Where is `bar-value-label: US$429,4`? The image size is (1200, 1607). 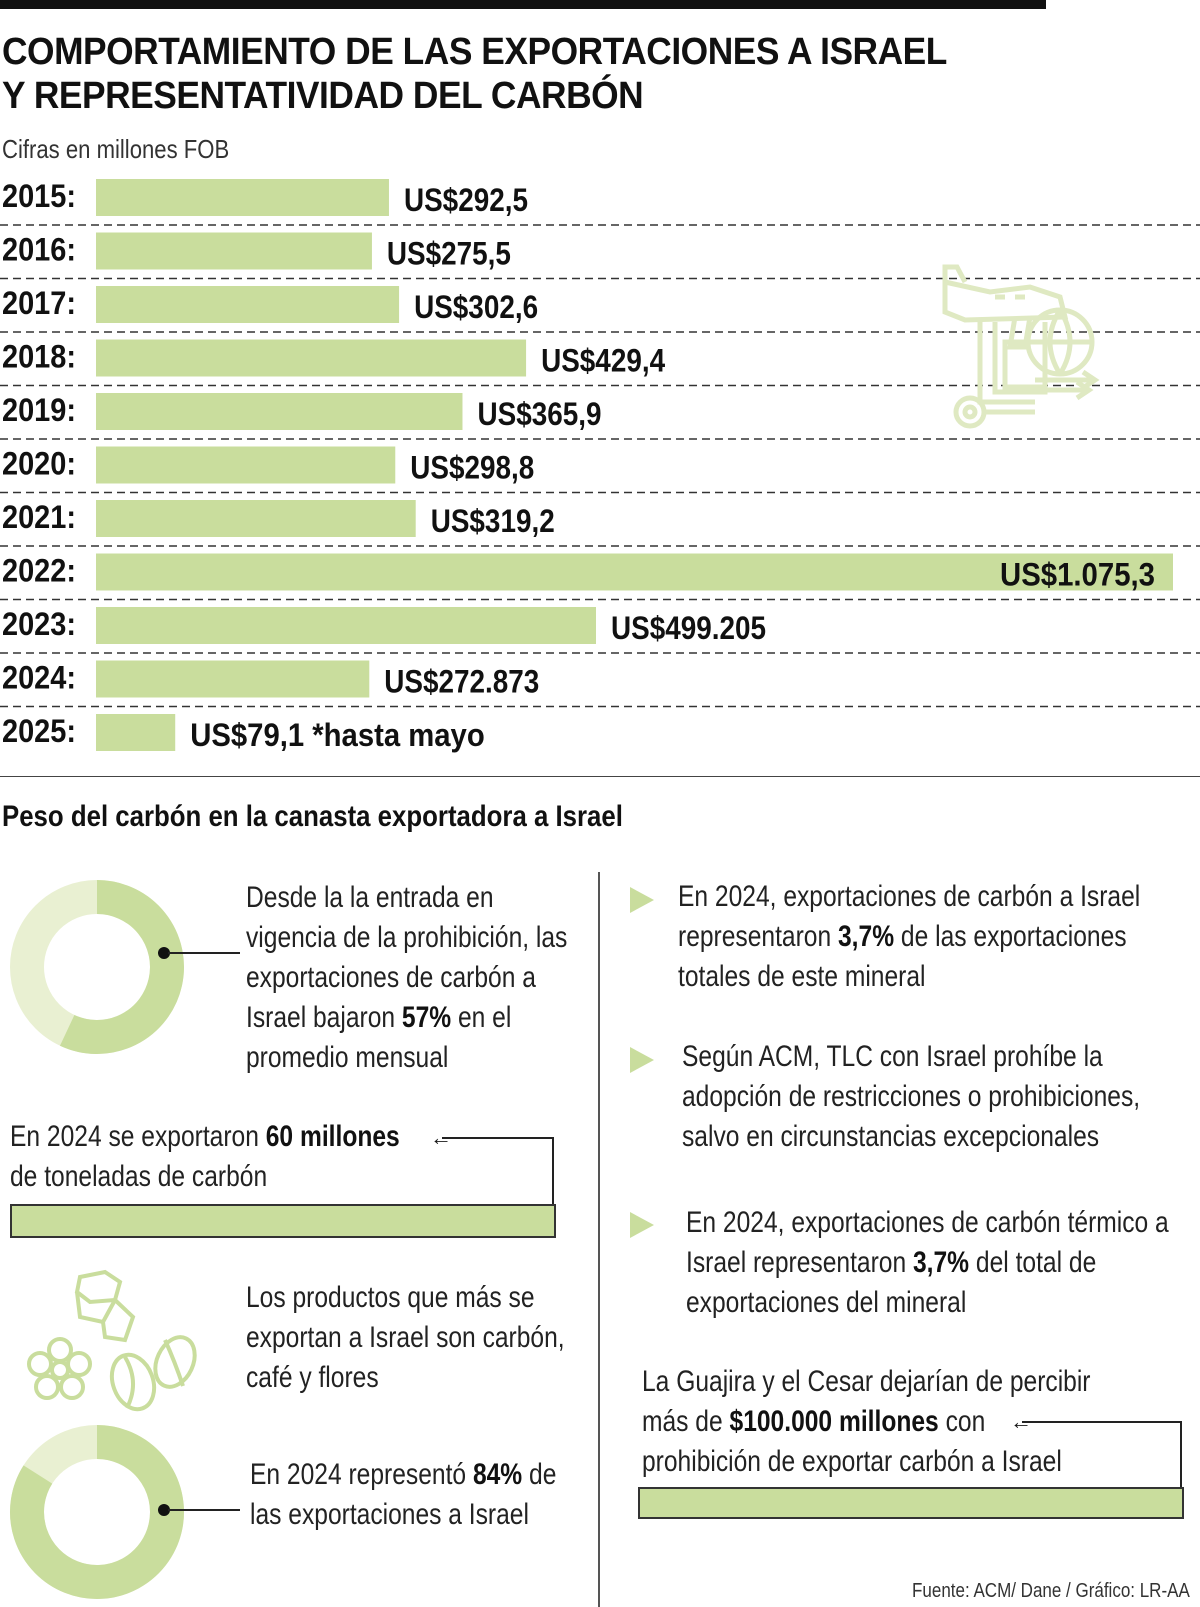 bar-value-label: US$429,4 is located at coordinates (603, 361).